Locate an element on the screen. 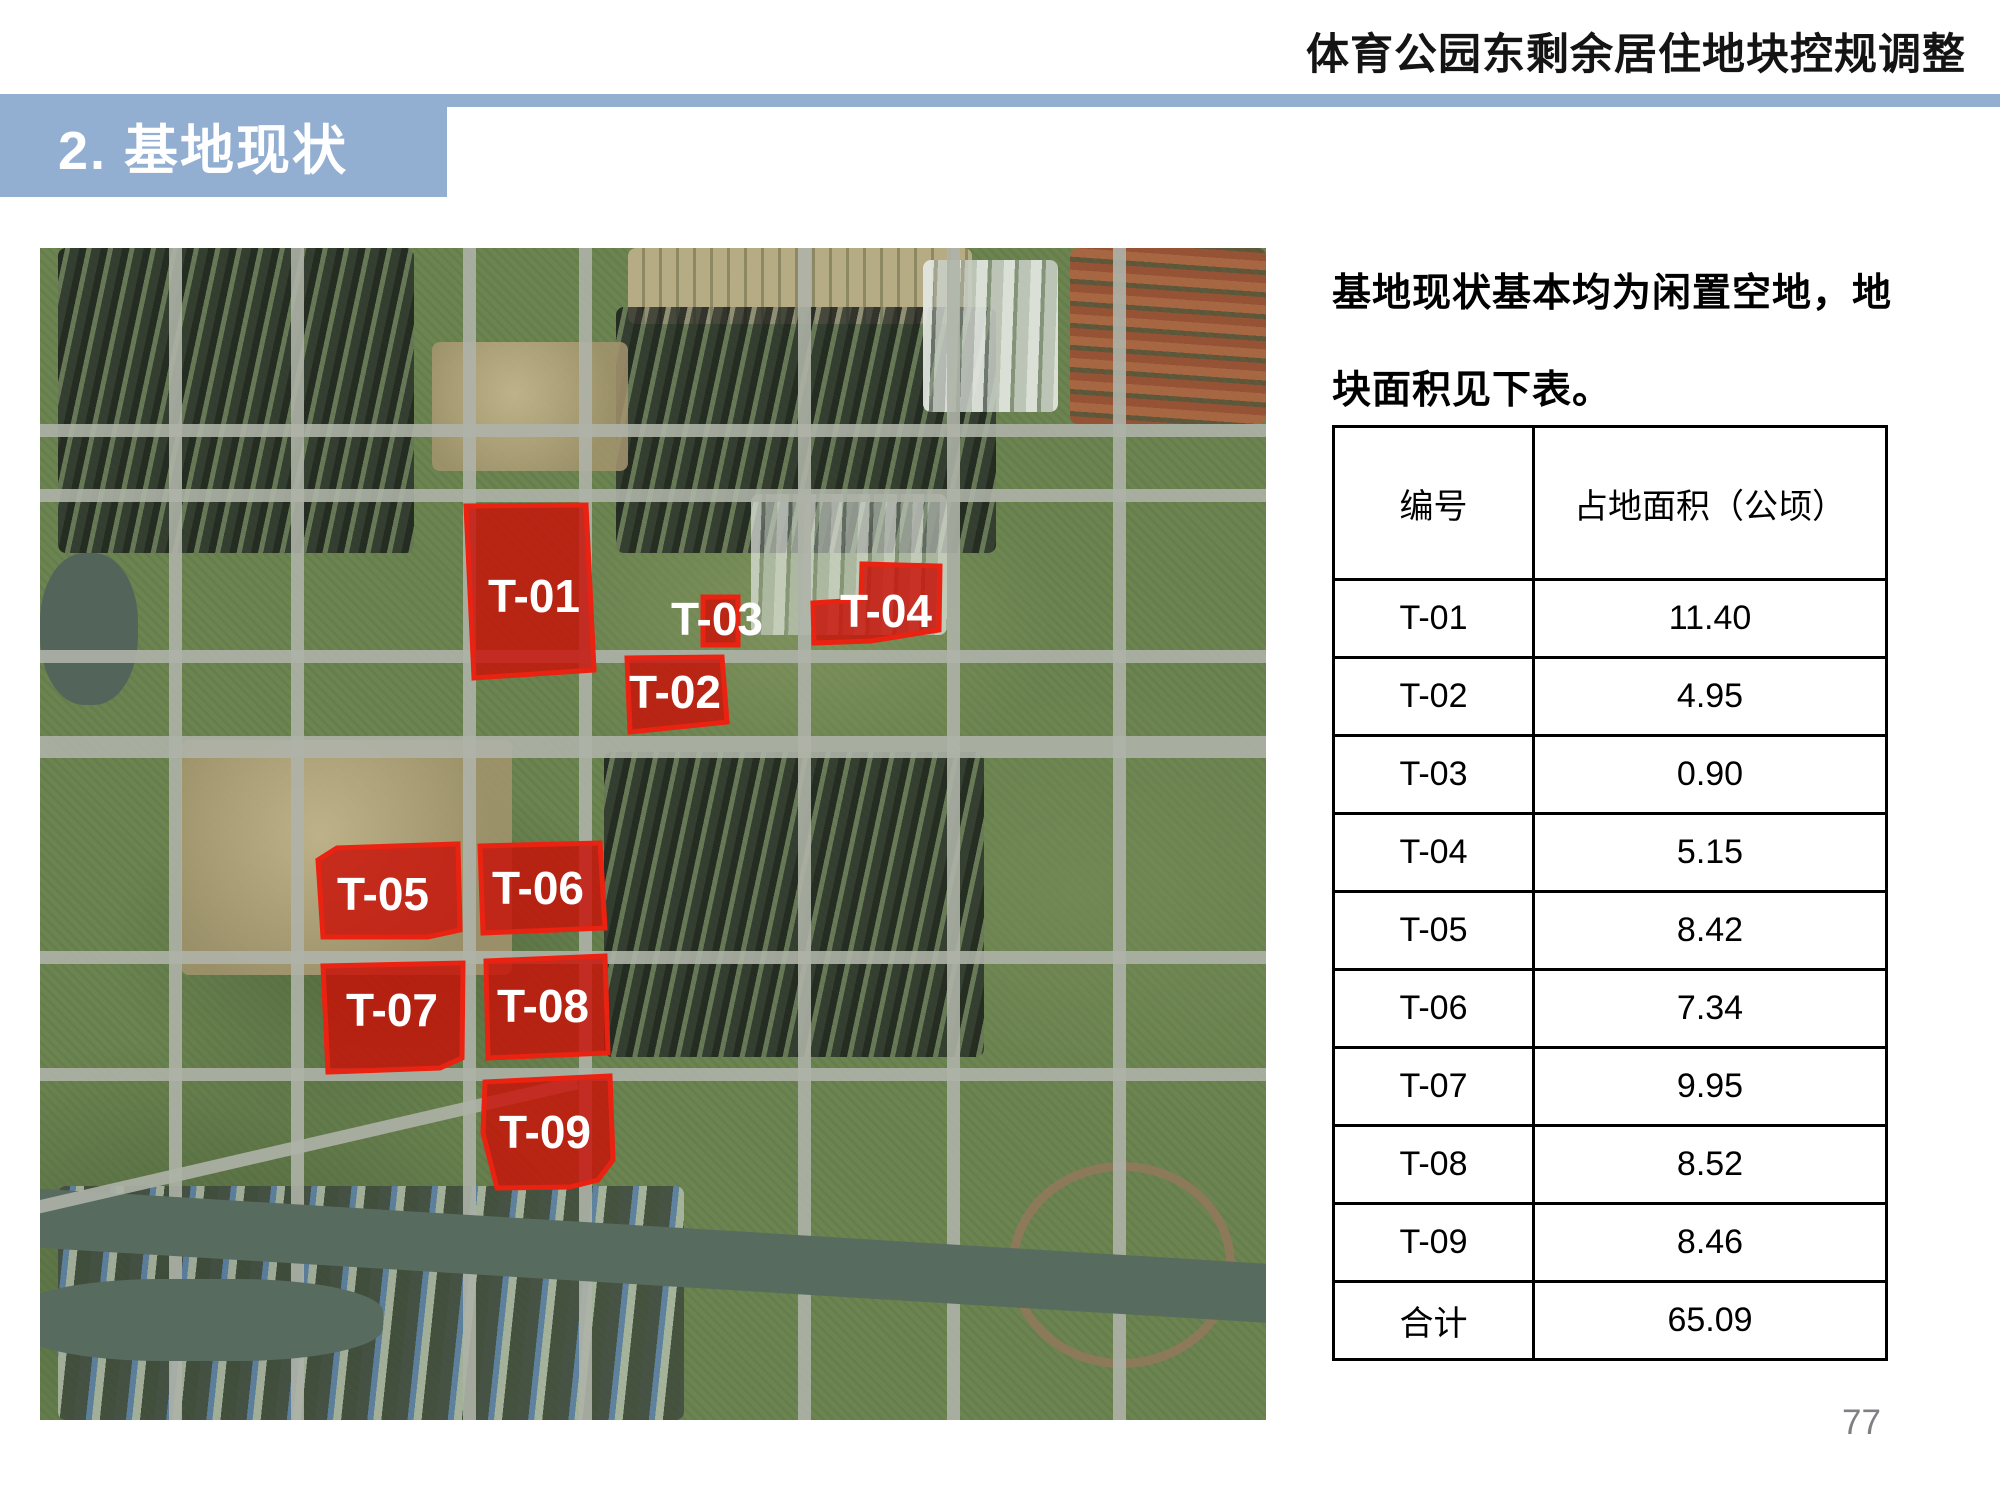 This screenshot has width=2000, height=1500. plot-T-04: T-04 is located at coordinates (876, 603).